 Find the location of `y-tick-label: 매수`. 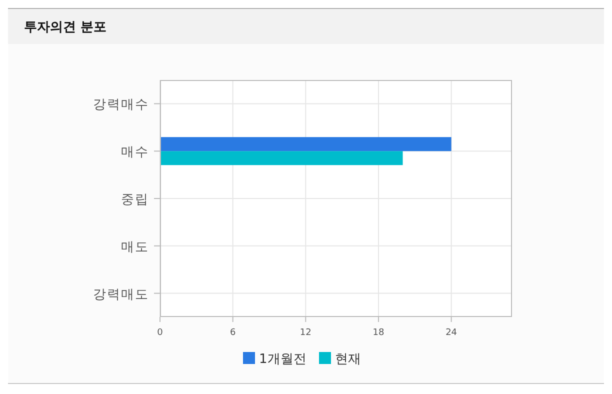

y-tick-label: 매수 is located at coordinates (135, 152).